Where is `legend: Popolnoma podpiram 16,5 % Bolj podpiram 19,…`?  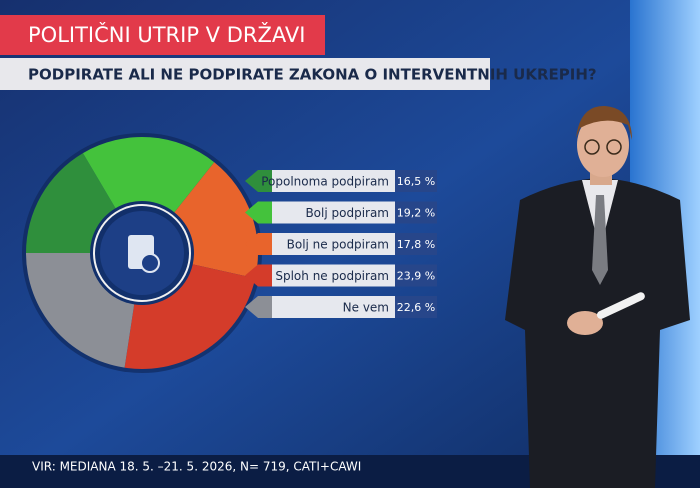 legend: Popolnoma podpiram 16,5 % Bolj podpiram 19,… is located at coordinates (341, 244).